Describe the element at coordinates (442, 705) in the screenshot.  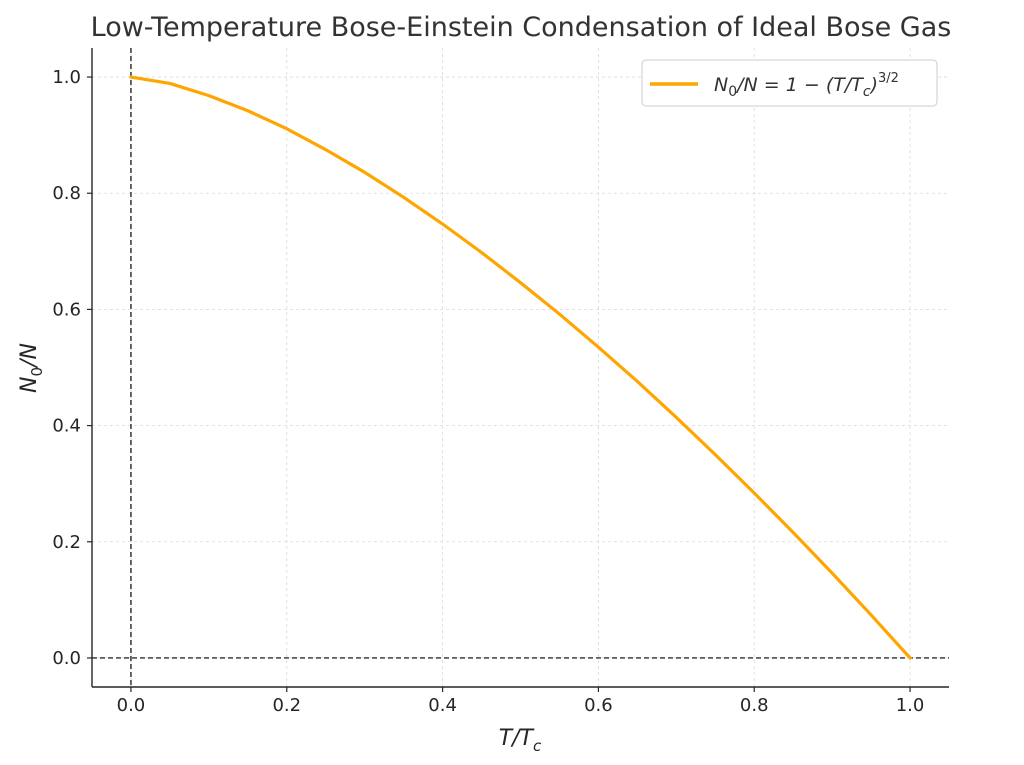
I see `x-tick-label: 0.4` at that location.